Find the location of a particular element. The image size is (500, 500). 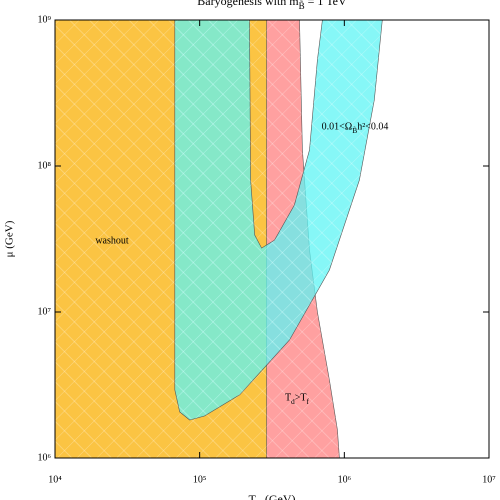

region-label: 0.01<ΩB̃h²<0.04 is located at coordinates (355, 128).